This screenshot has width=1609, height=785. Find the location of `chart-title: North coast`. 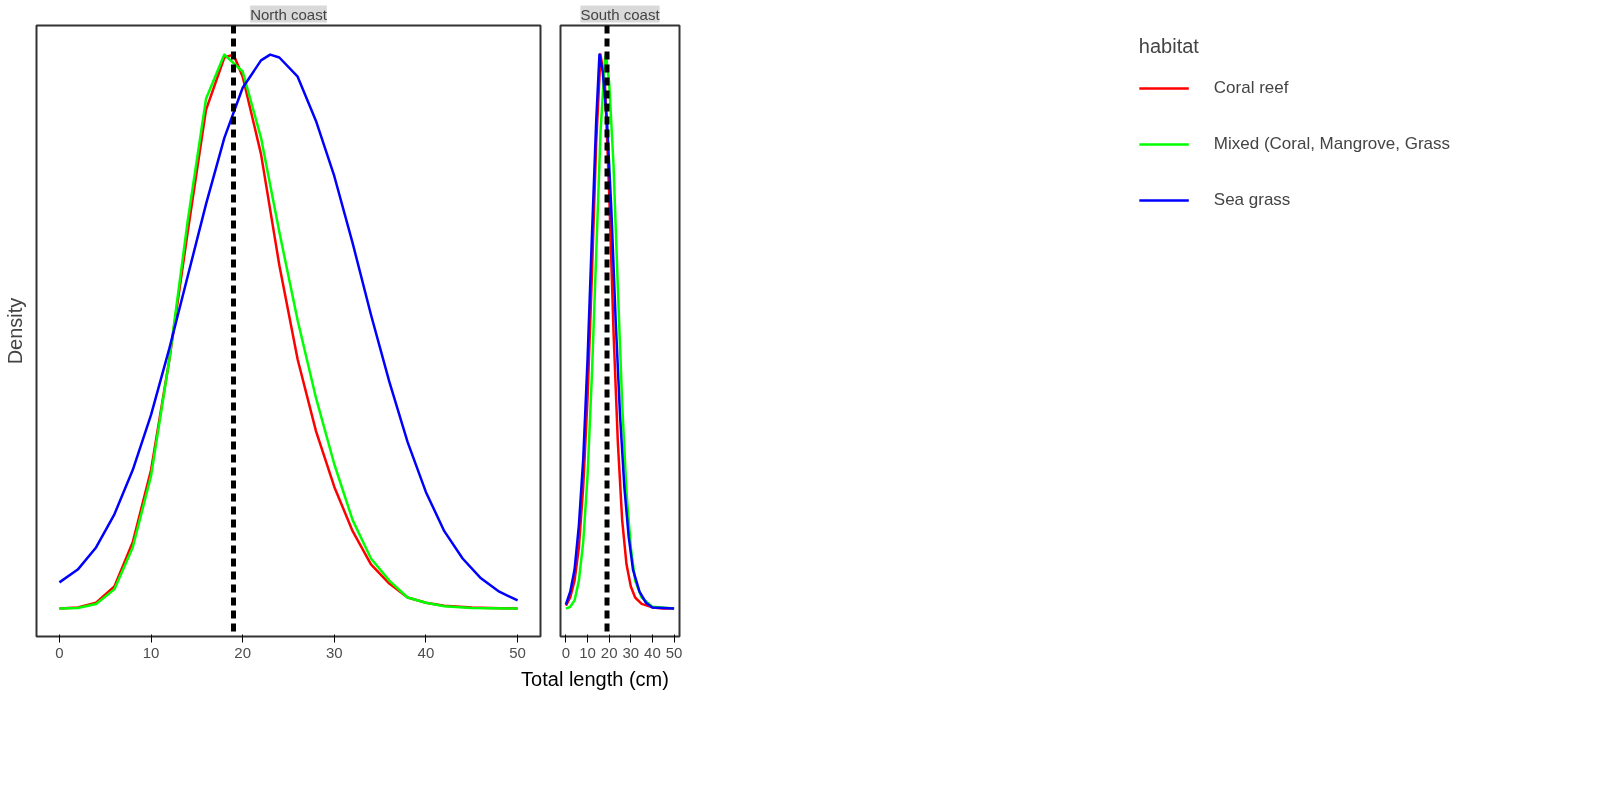

chart-title: North coast is located at coordinates (289, 14).